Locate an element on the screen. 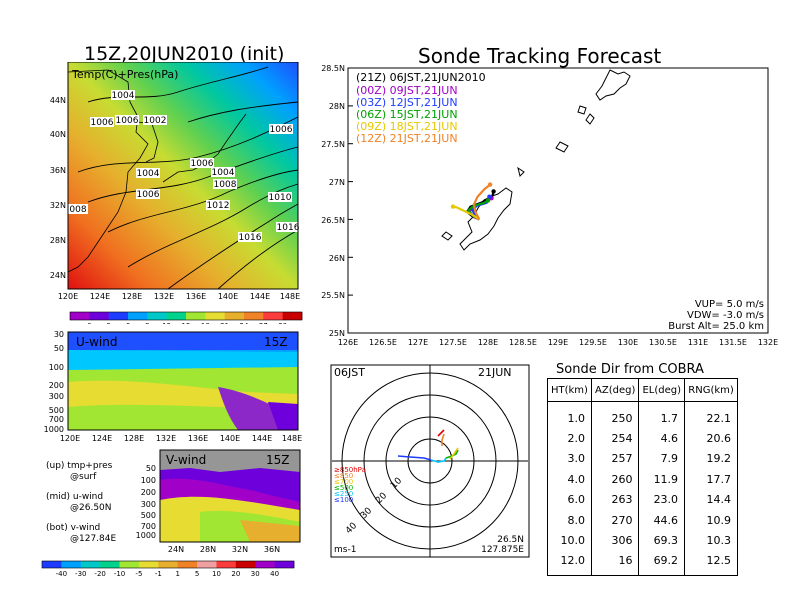  u-wind-y-ticks: 30 50 100 200 300 500 700 1000 is located at coordinates (54, 382).